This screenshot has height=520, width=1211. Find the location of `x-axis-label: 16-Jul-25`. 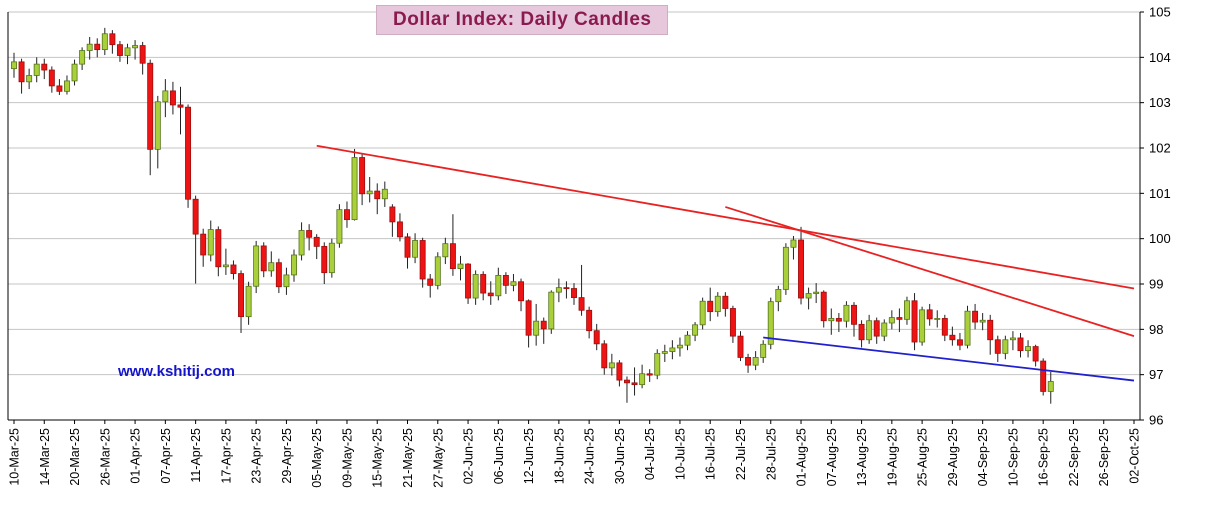

x-axis-label: 16-Jul-25 is located at coordinates (711, 454).